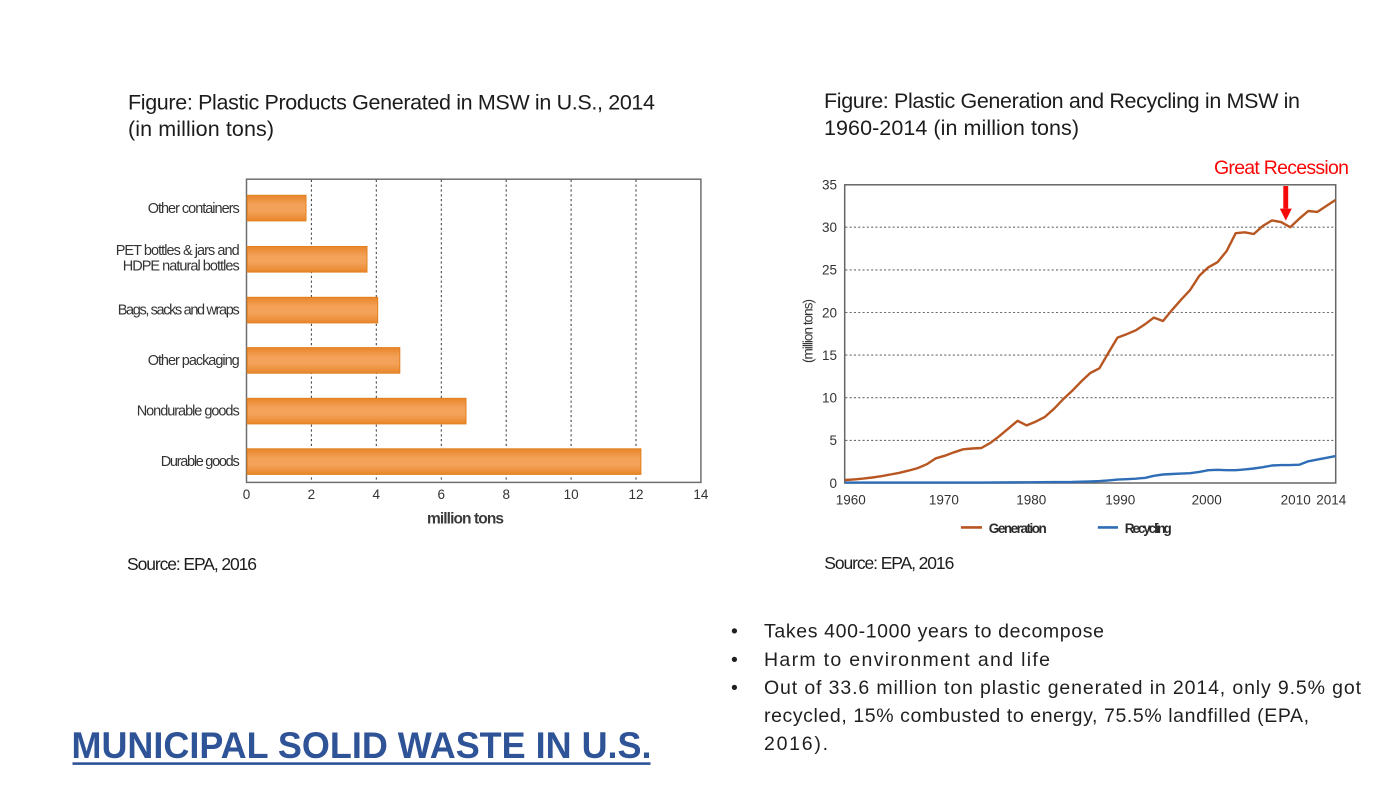 This screenshot has height=787, width=1400. Describe the element at coordinates (1148, 528) in the screenshot. I see `svg-text: Recycling` at that location.